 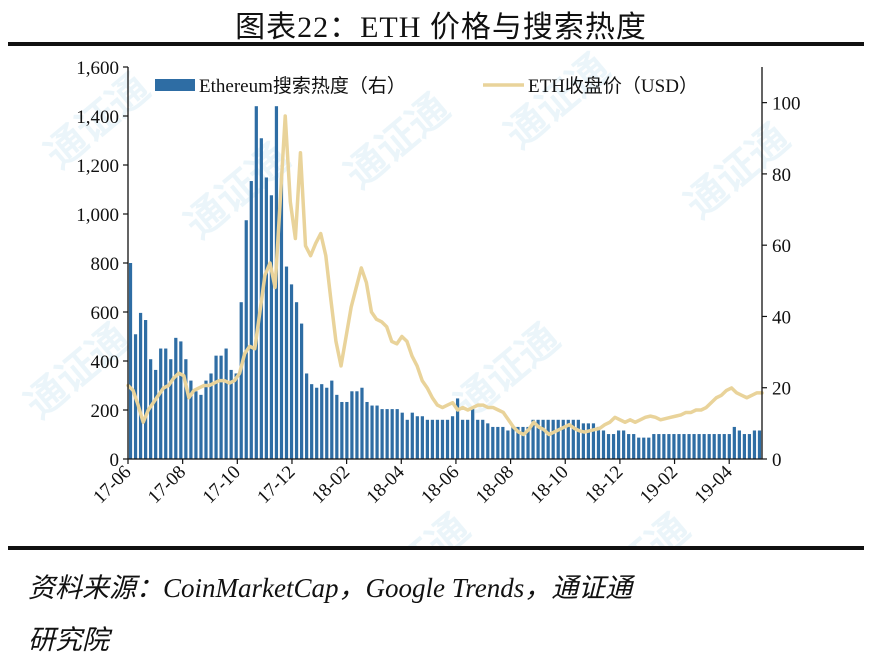 What do you see at coordinates (448, 614) in the screenshot?
I see `source-note: 资料来源：CoinMarketCap，Google Trends，通证通 研究院` at bounding box center [448, 614].